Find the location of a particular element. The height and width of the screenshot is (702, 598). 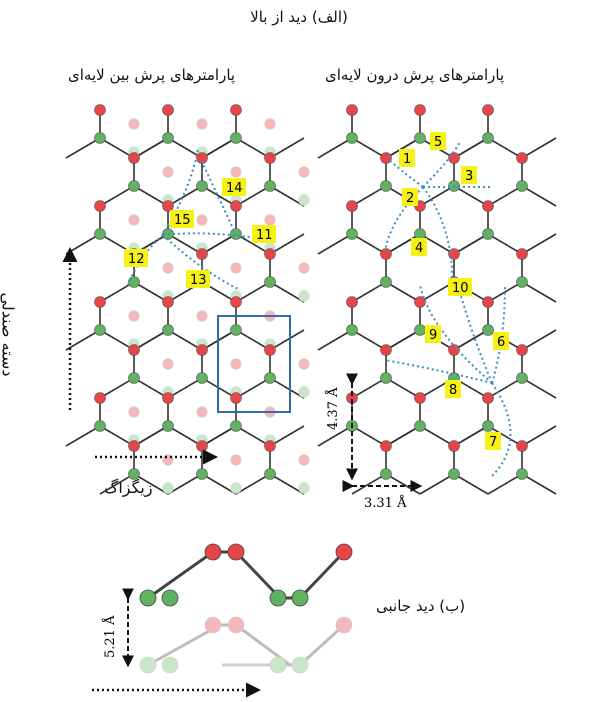

hop-label-11: 11 is located at coordinates (264, 235).